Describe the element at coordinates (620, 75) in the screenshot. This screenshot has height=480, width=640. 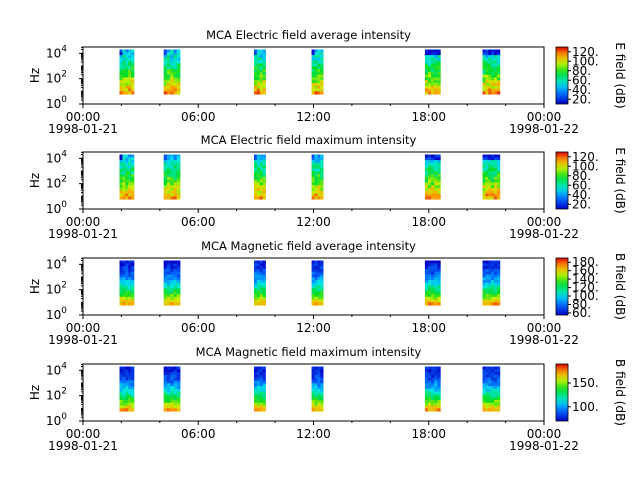
I see `colorbar-label: E field (dB)` at that location.